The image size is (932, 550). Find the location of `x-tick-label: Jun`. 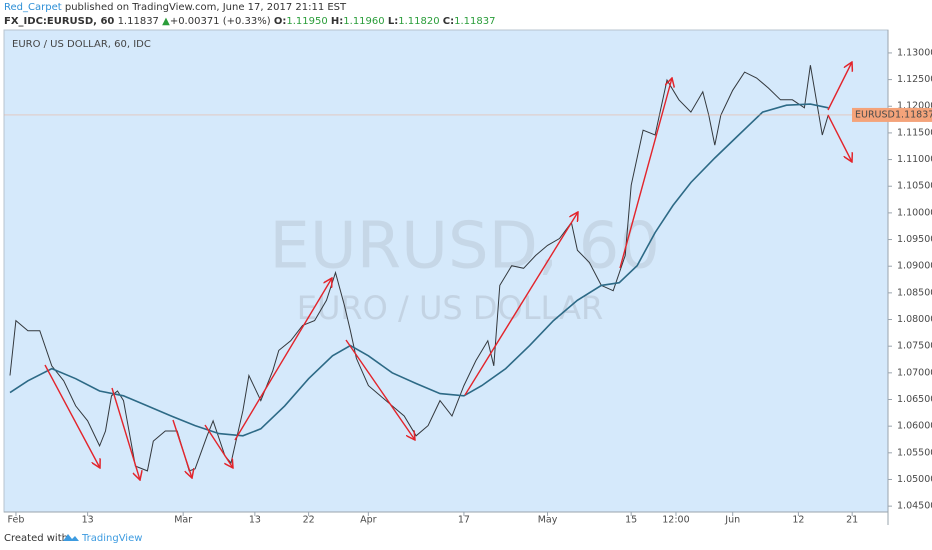

x-tick-label: Jun is located at coordinates (732, 520).